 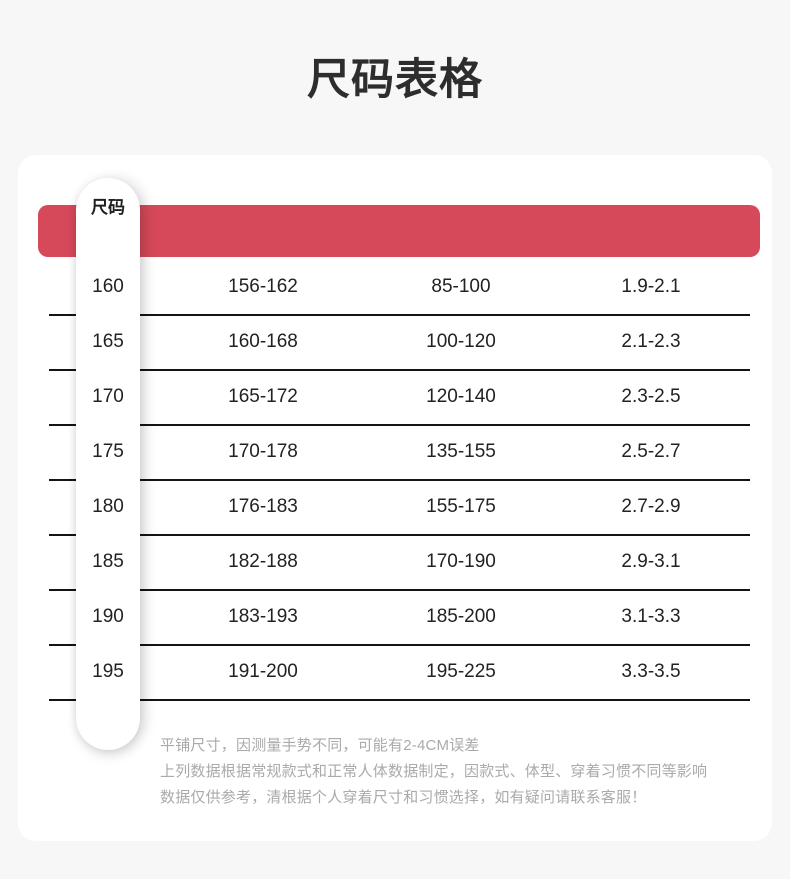 What do you see at coordinates (263, 671) in the screenshot?
I see `cell-height: 191-200` at bounding box center [263, 671].